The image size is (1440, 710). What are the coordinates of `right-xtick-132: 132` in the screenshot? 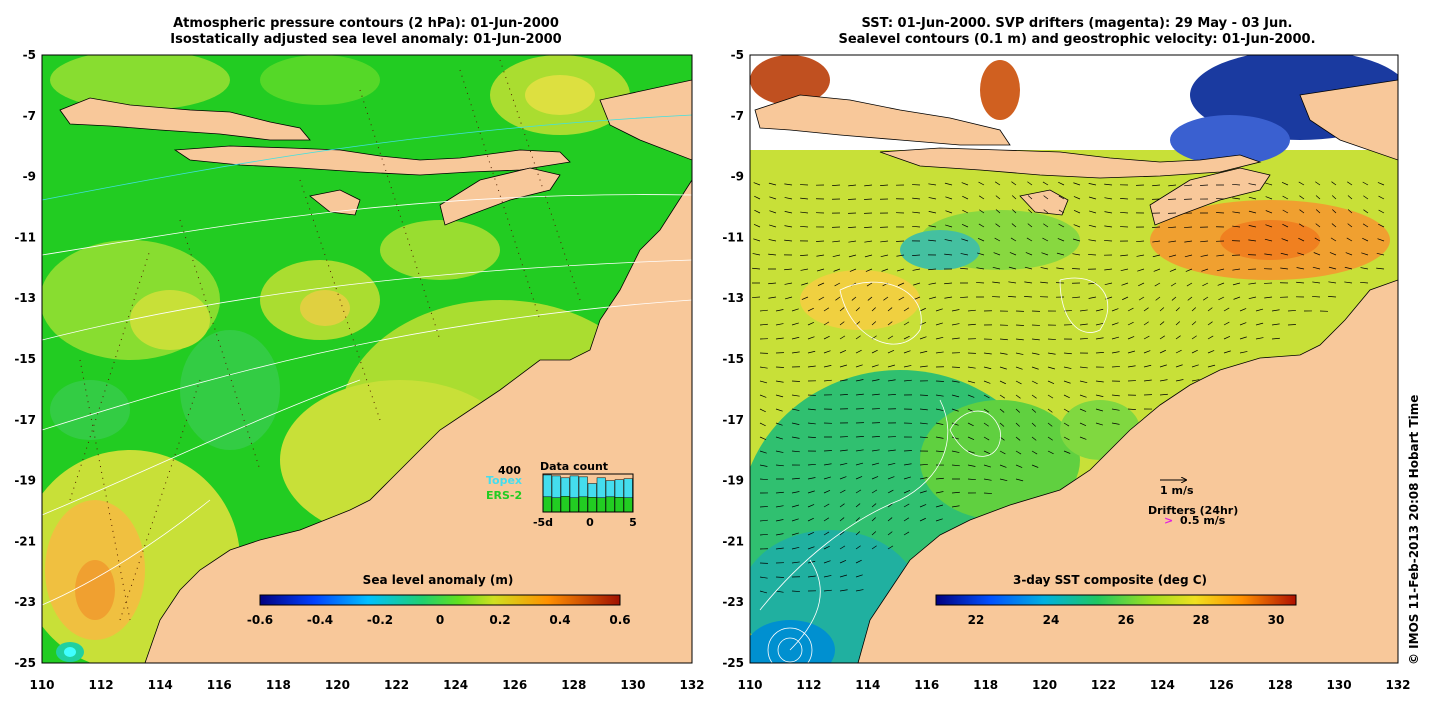 It's located at (1397, 685).